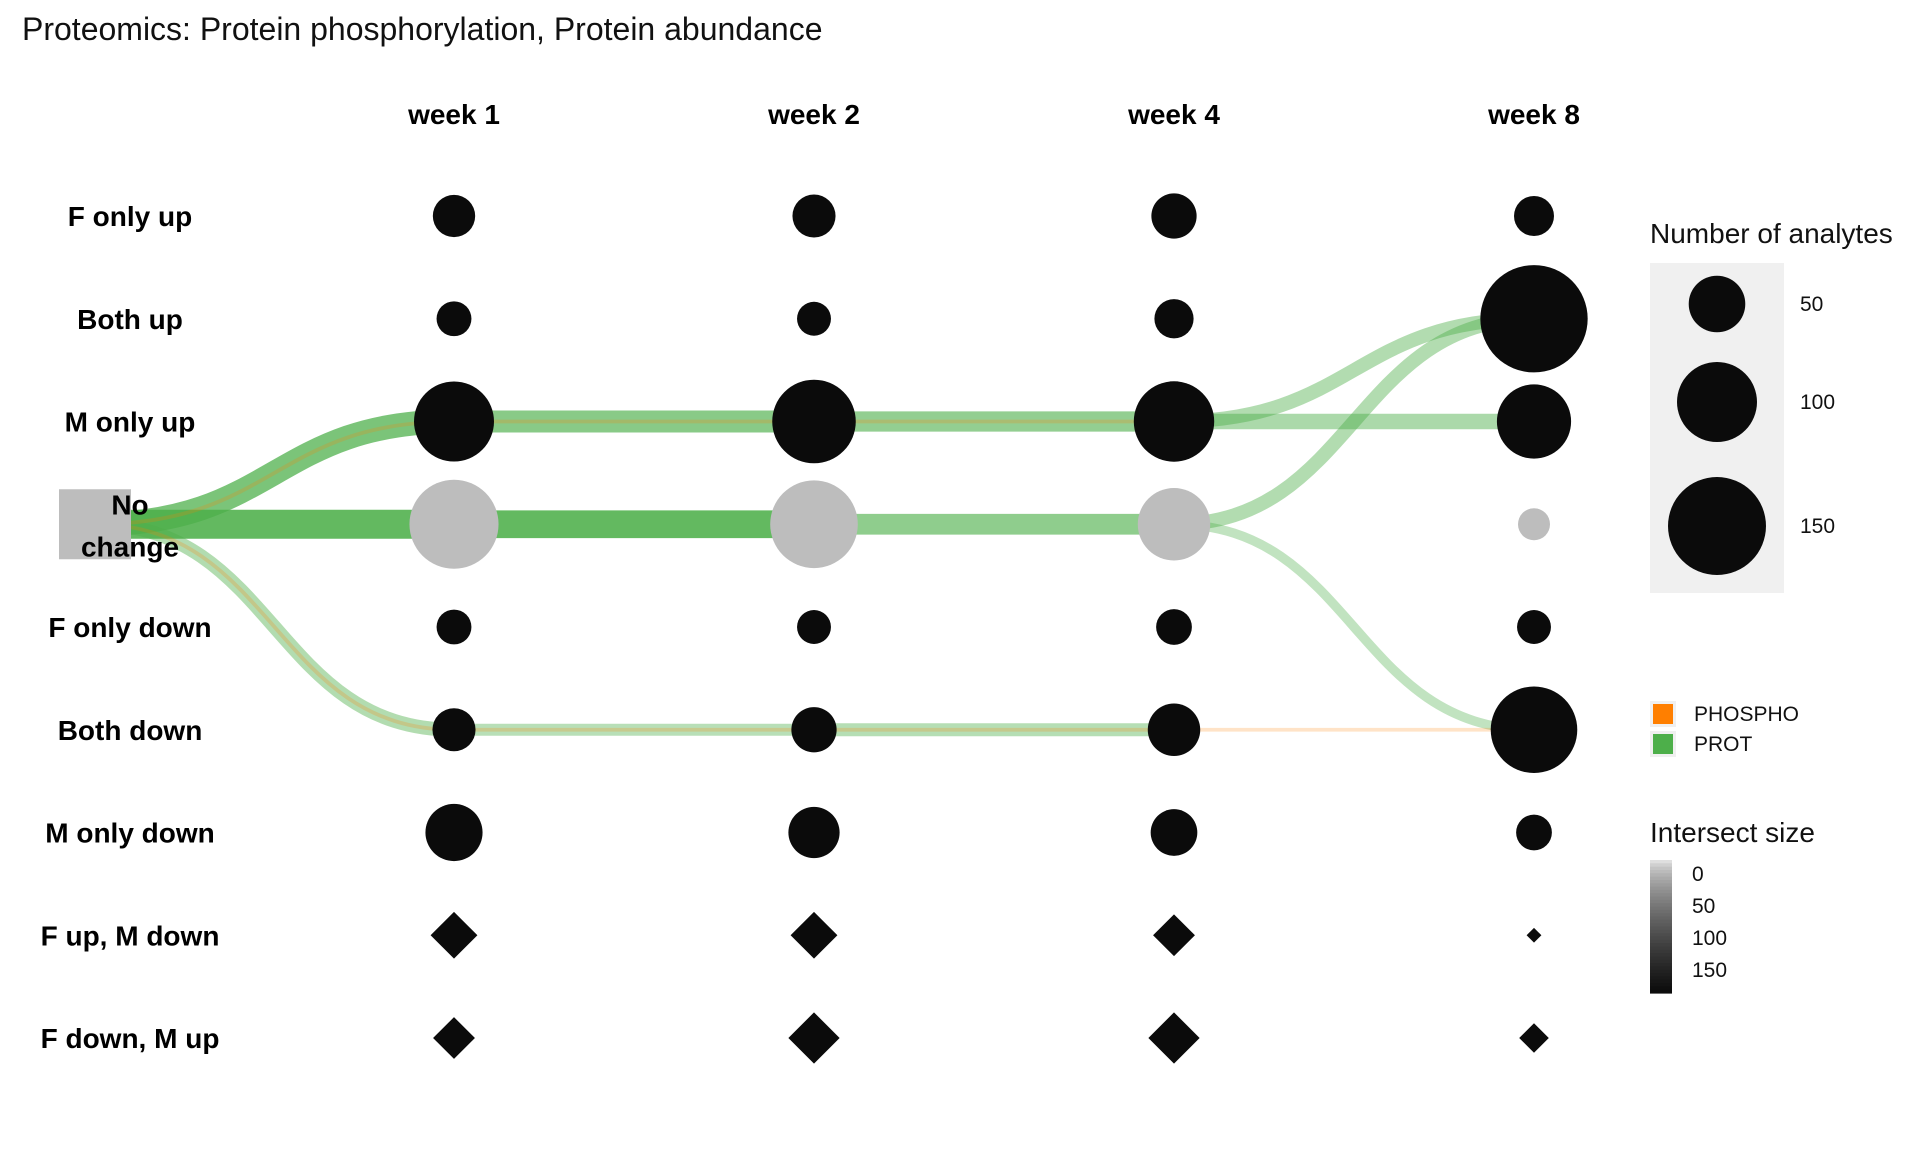  Describe the element at coordinates (1703, 906) in the screenshot. I see `intersect-legend-label-50: 50` at that location.